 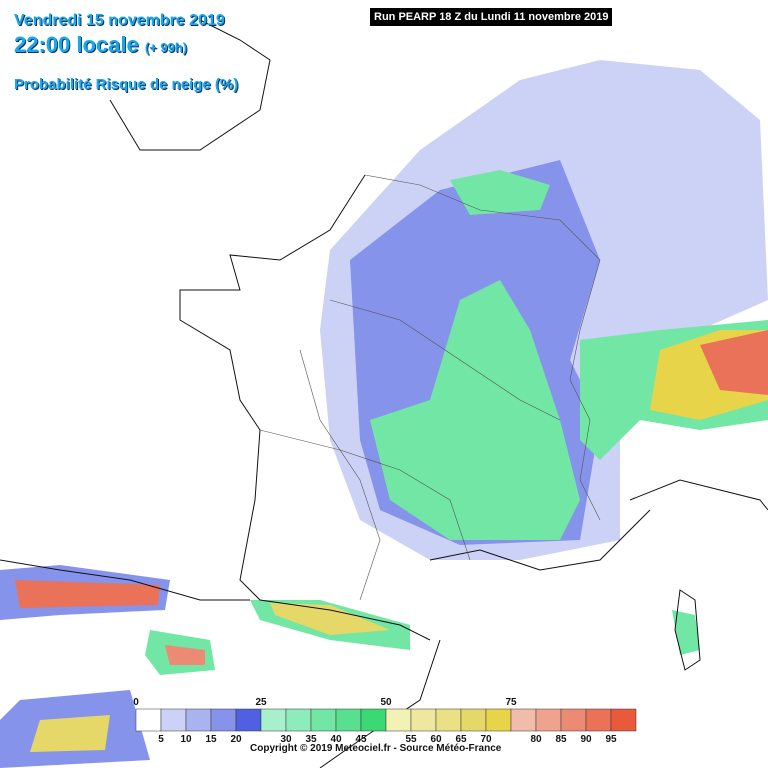 I want to click on time-text: 22:00 locale, so click(x=76, y=44).